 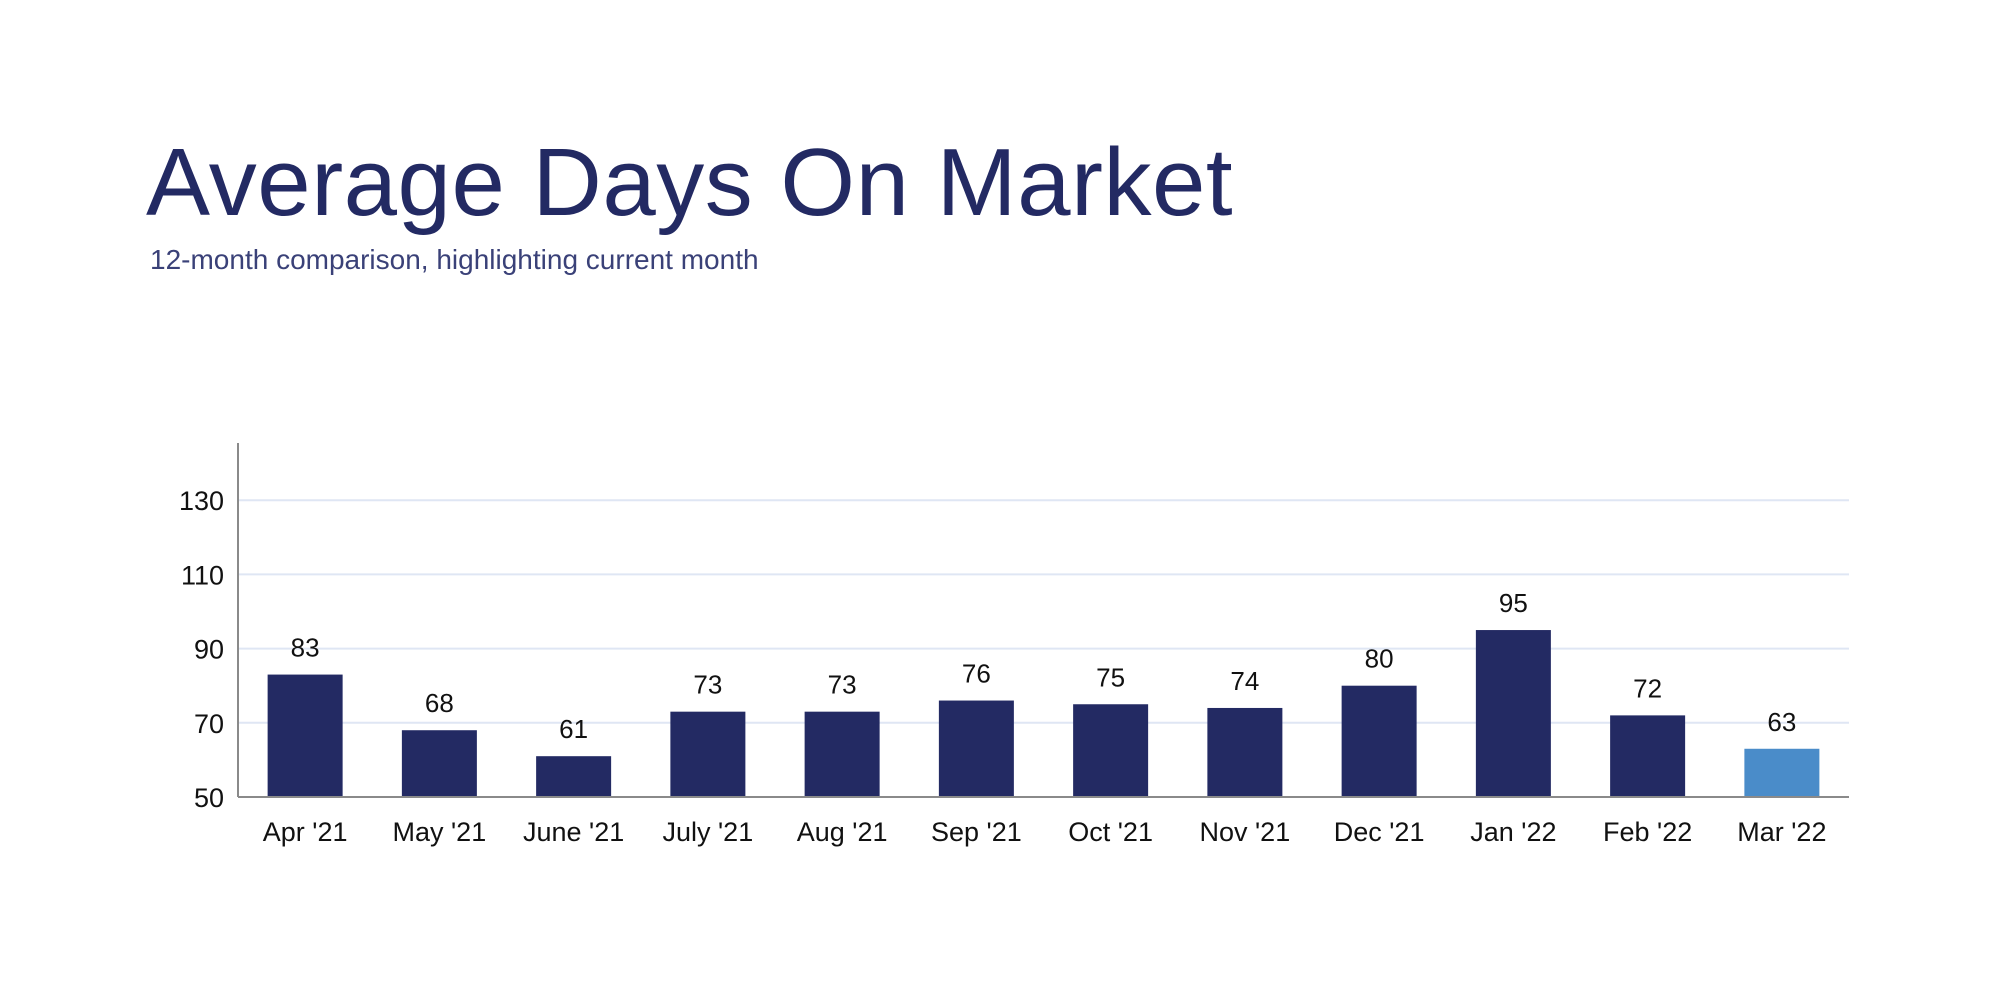 What do you see at coordinates (439, 703) in the screenshot?
I see `data-label: 68` at bounding box center [439, 703].